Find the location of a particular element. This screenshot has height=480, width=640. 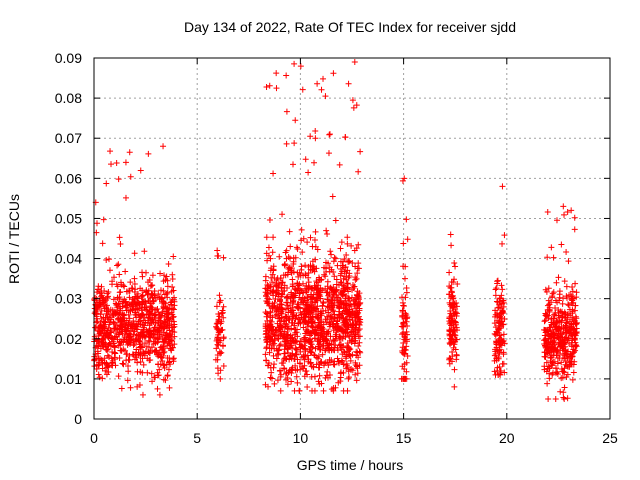

x-tick-label: 0 is located at coordinates (94, 438).